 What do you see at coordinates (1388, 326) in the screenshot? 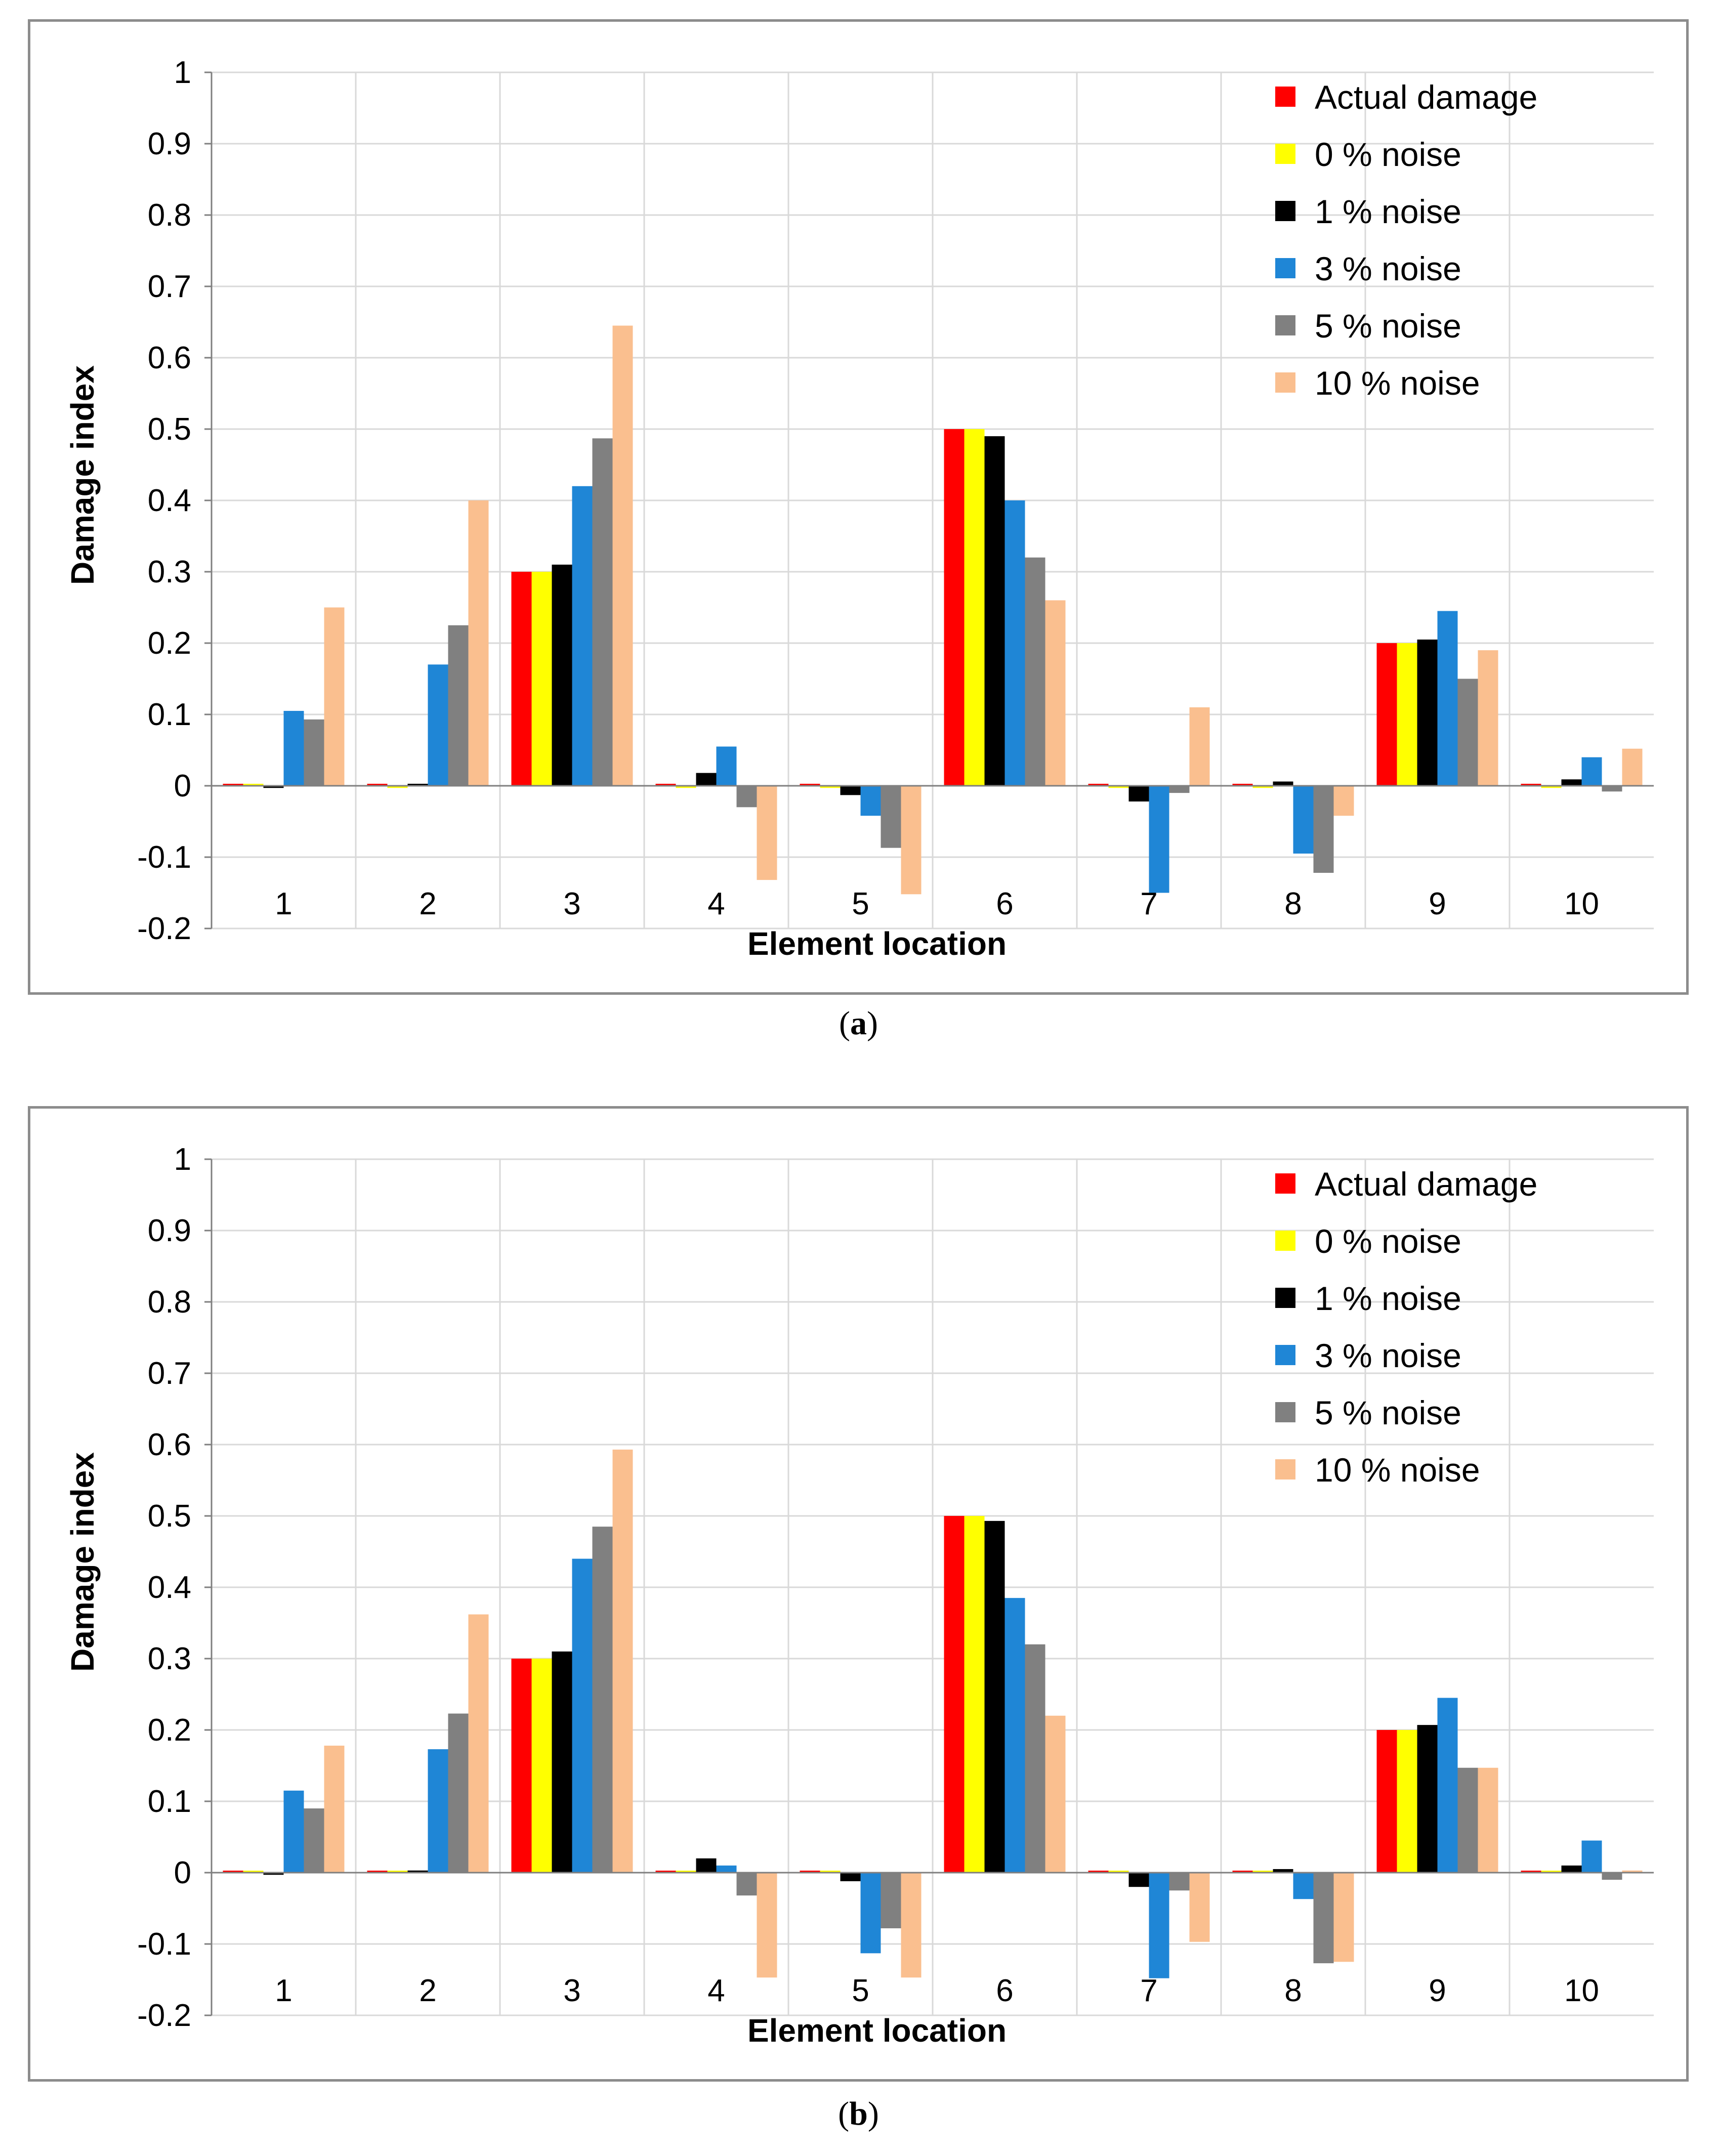
I see `legend-label-5: 5 % noise` at bounding box center [1388, 326].